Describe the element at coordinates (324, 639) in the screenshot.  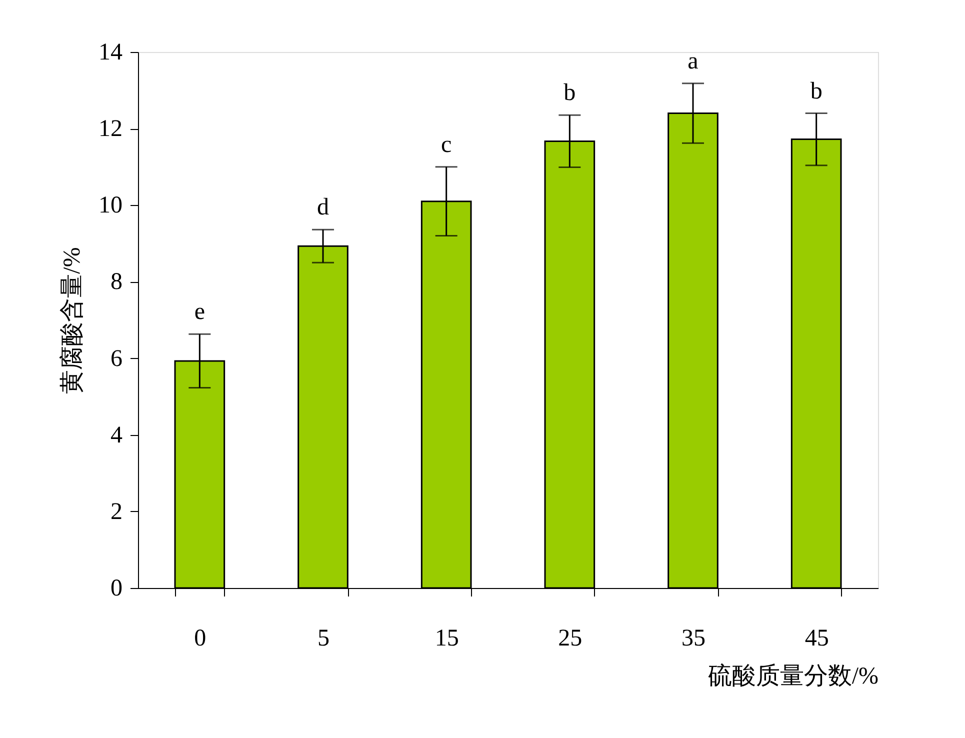
I see `x-tick-label: 5` at that location.